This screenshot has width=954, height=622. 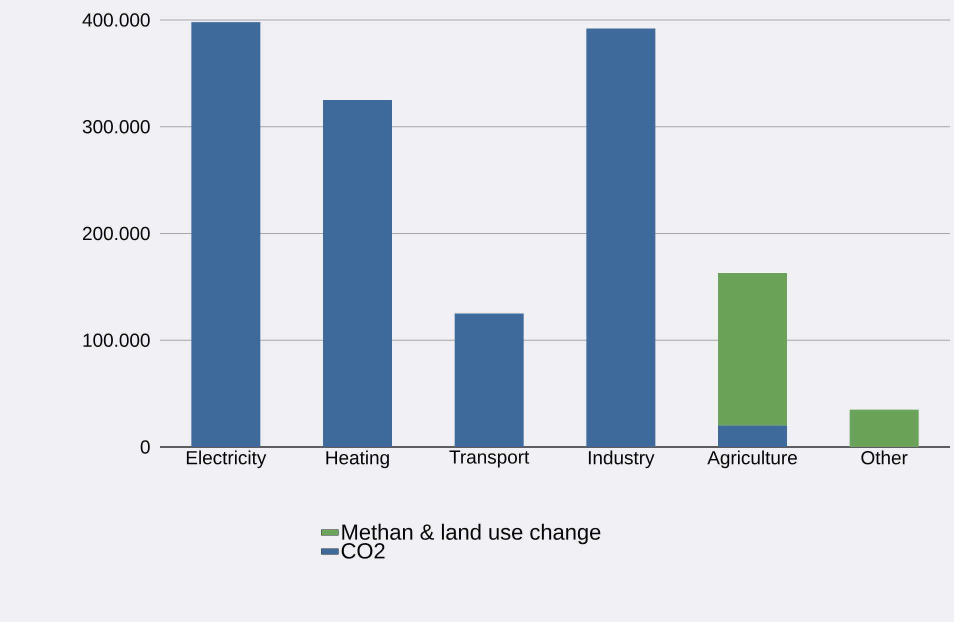 What do you see at coordinates (471, 534) in the screenshot?
I see `legend-label: Methan & land use change` at bounding box center [471, 534].